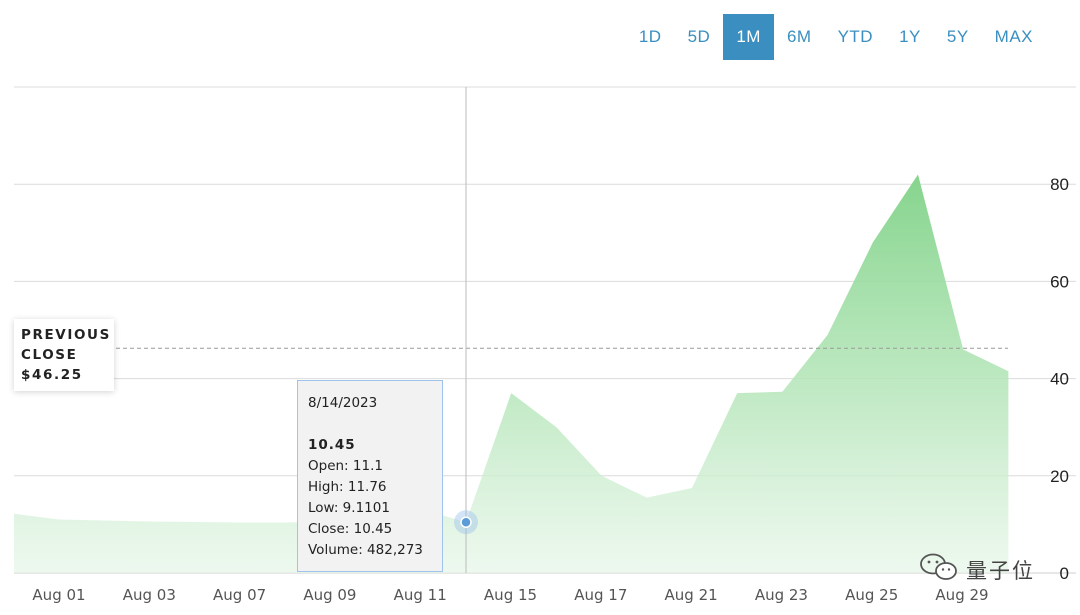 The width and height of the screenshot is (1080, 615). I want to click on previous-close-value: $46.25, so click(52, 375).